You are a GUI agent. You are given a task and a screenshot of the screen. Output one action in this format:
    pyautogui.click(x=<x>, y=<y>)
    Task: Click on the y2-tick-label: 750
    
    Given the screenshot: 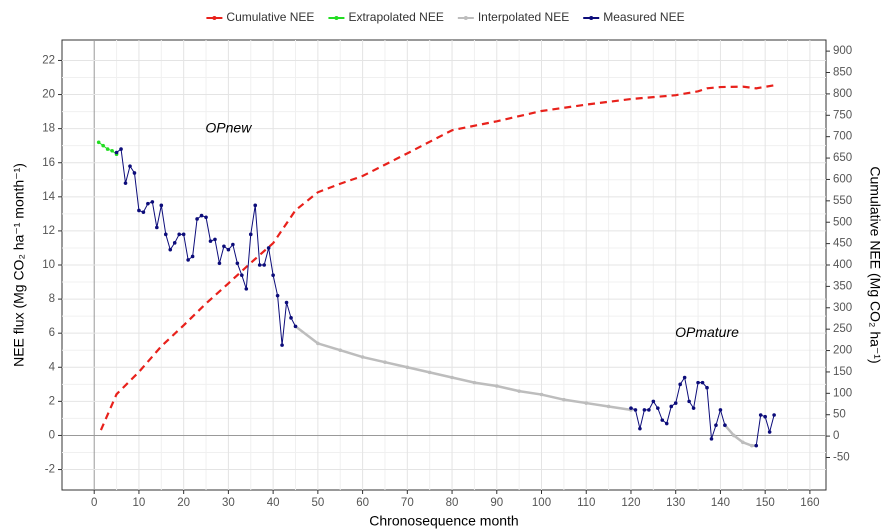 What is the action you would take?
    pyautogui.click(x=842, y=115)
    